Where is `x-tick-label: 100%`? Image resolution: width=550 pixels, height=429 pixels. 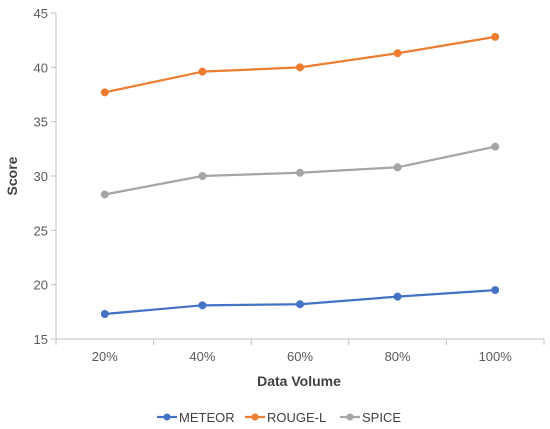
x-tick-label: 100% is located at coordinates (496, 356).